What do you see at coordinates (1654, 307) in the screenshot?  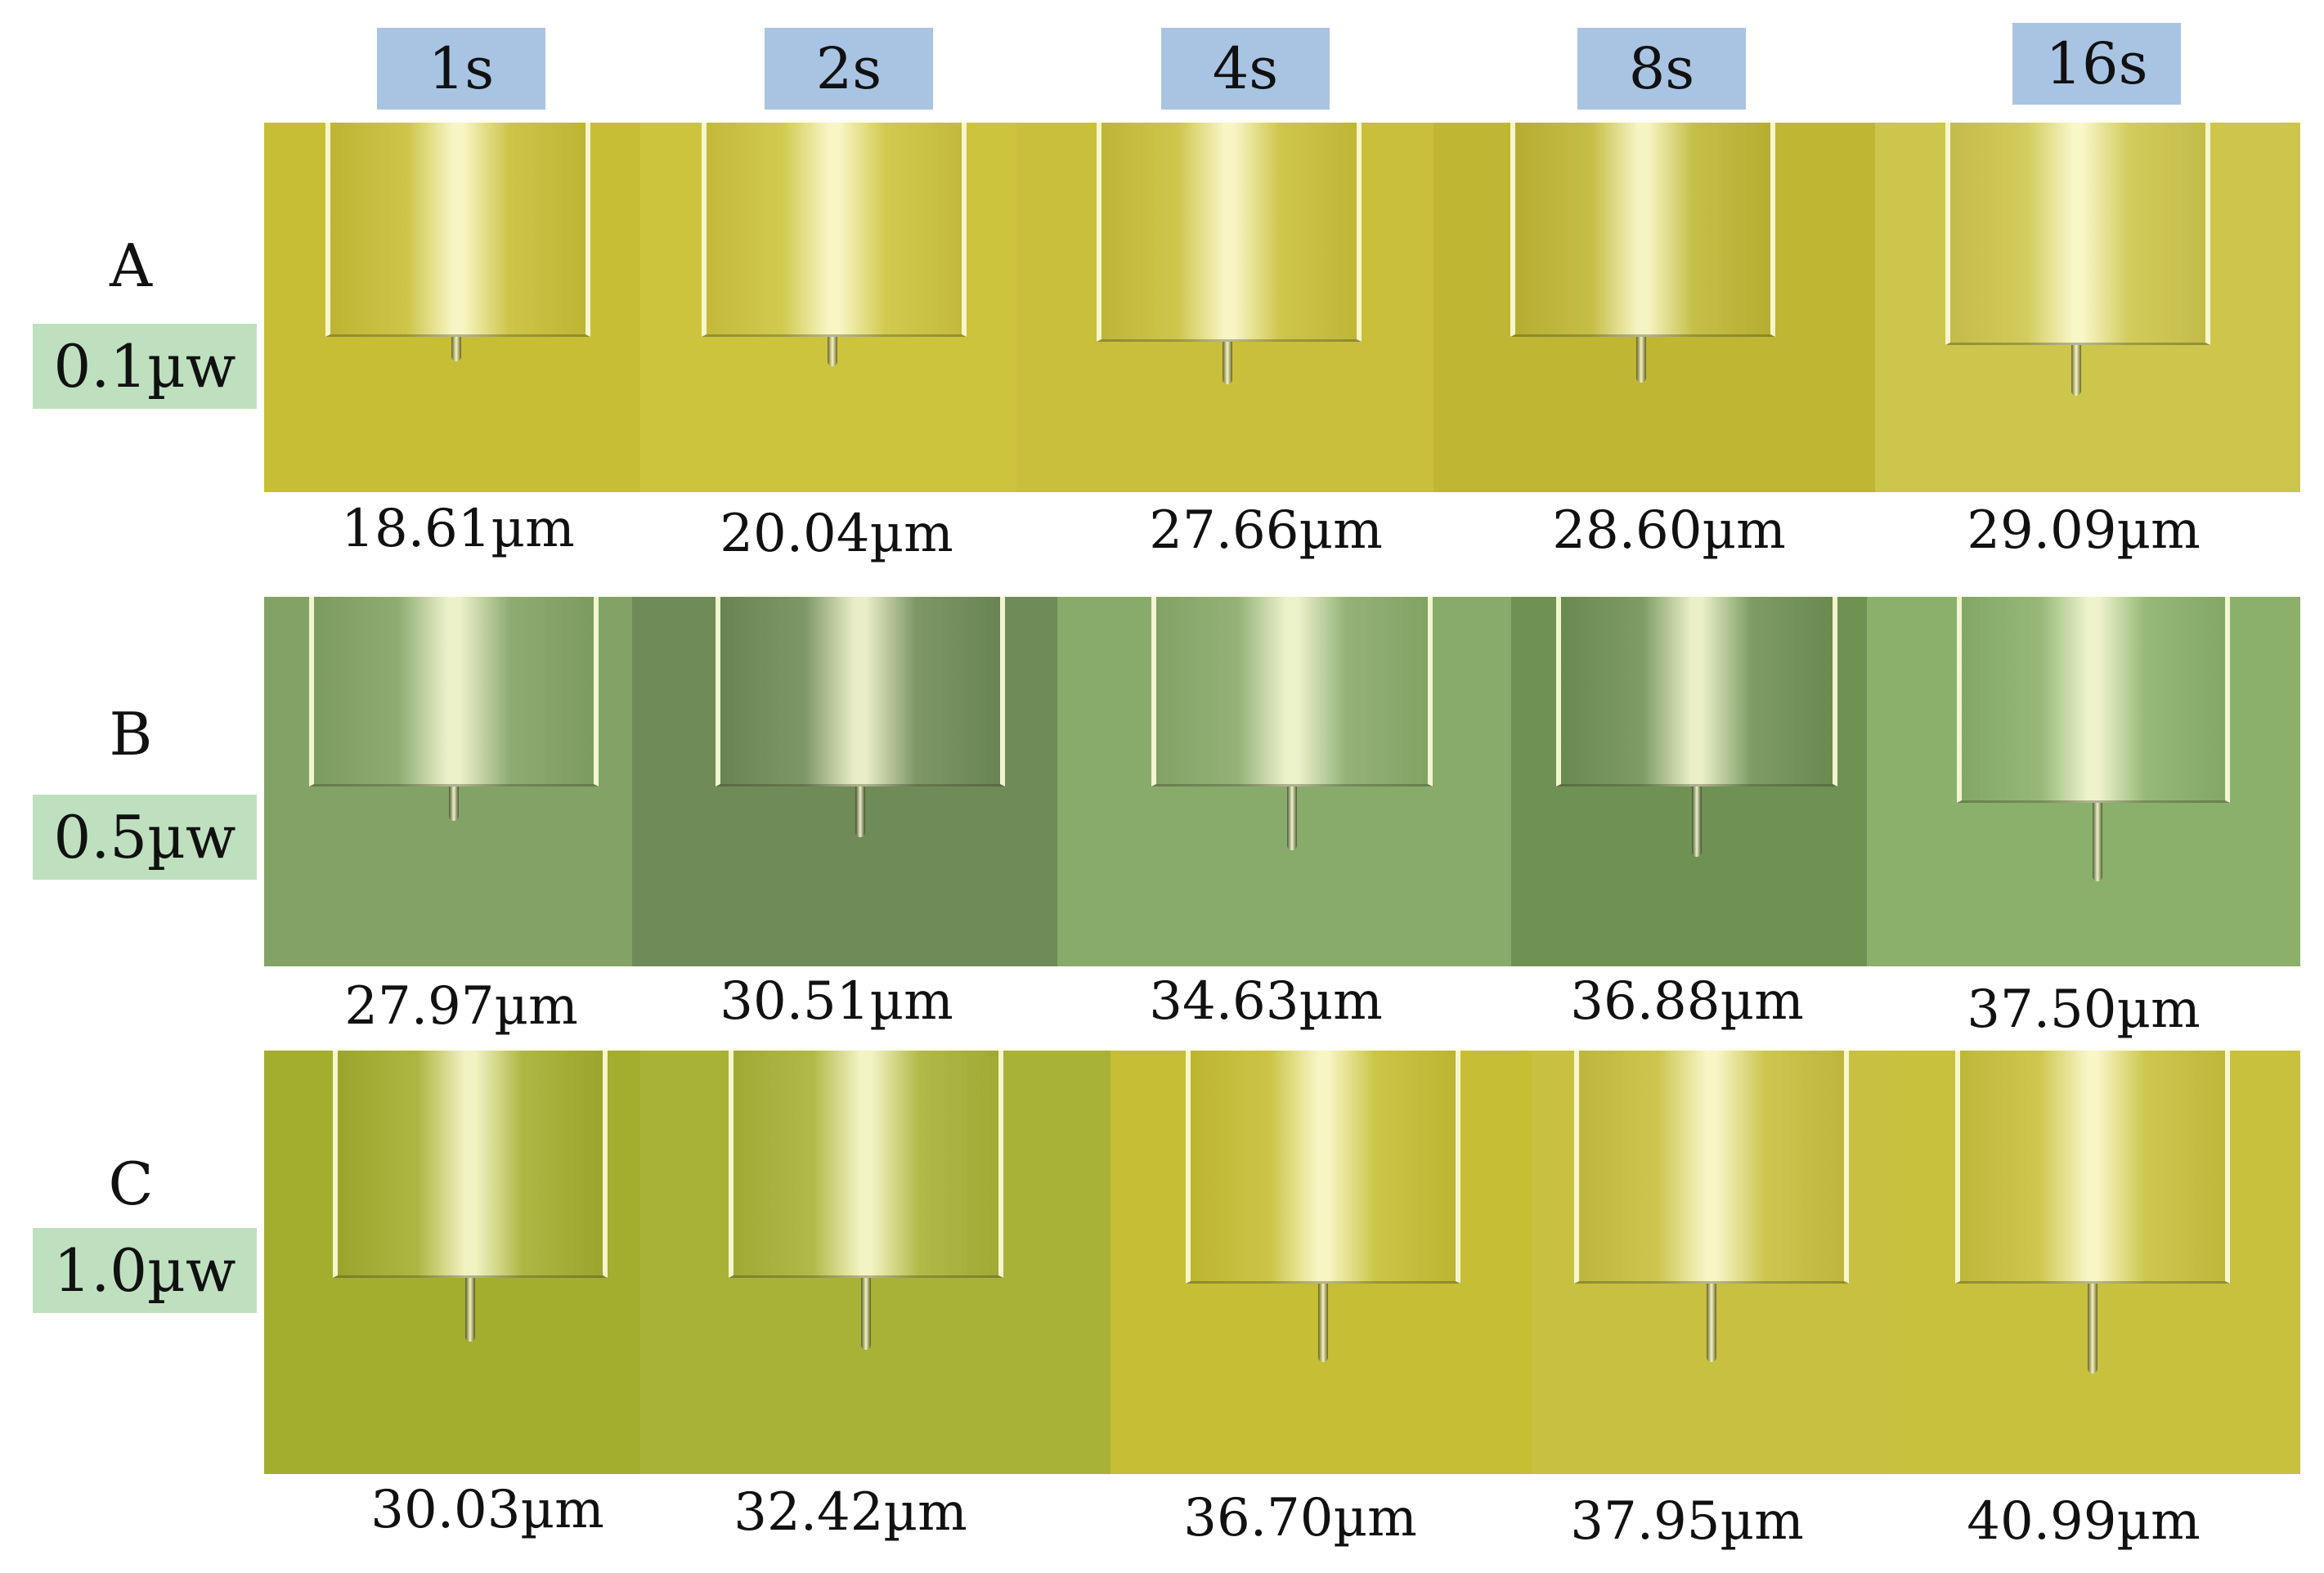 I see `micrograph-a-8s` at bounding box center [1654, 307].